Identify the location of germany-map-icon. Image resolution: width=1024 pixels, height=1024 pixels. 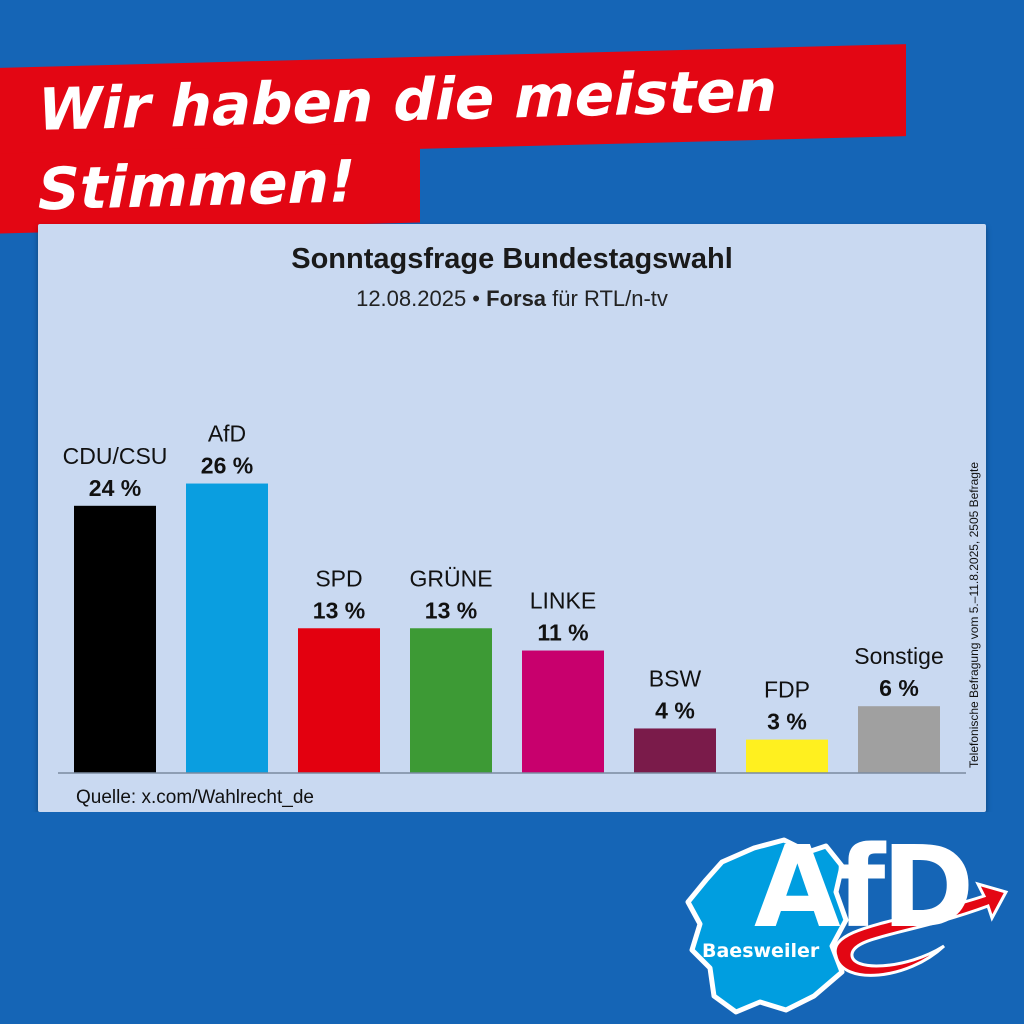
(767, 926).